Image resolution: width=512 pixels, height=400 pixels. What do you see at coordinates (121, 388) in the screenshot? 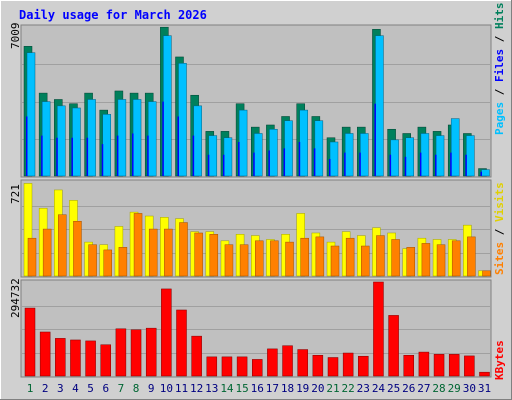
I see `x-label-day-7: 7` at bounding box center [121, 388].